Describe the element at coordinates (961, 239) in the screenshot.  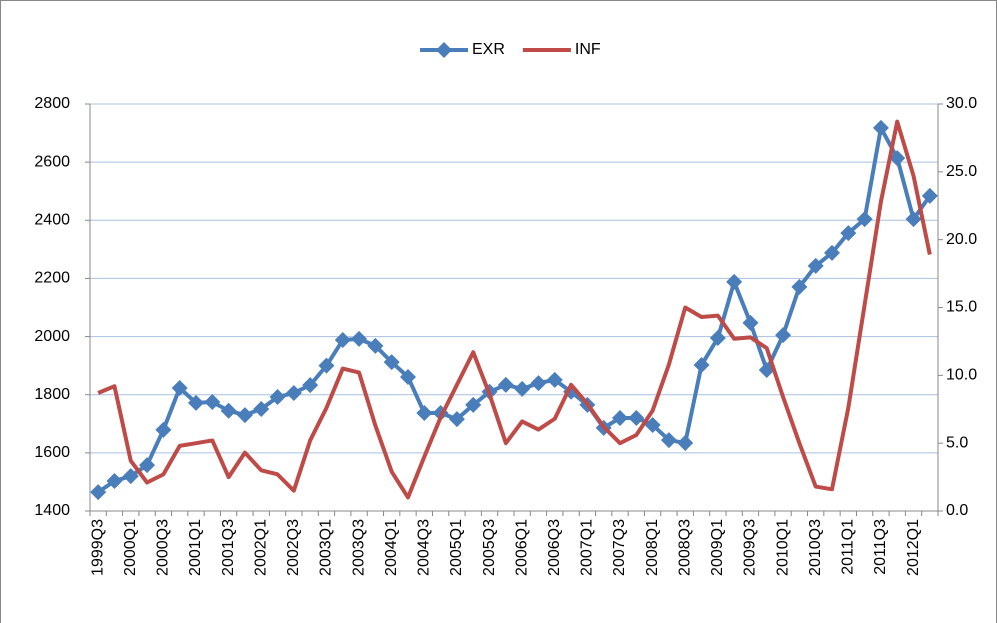
I see `y2-tick-label: 20.0` at that location.